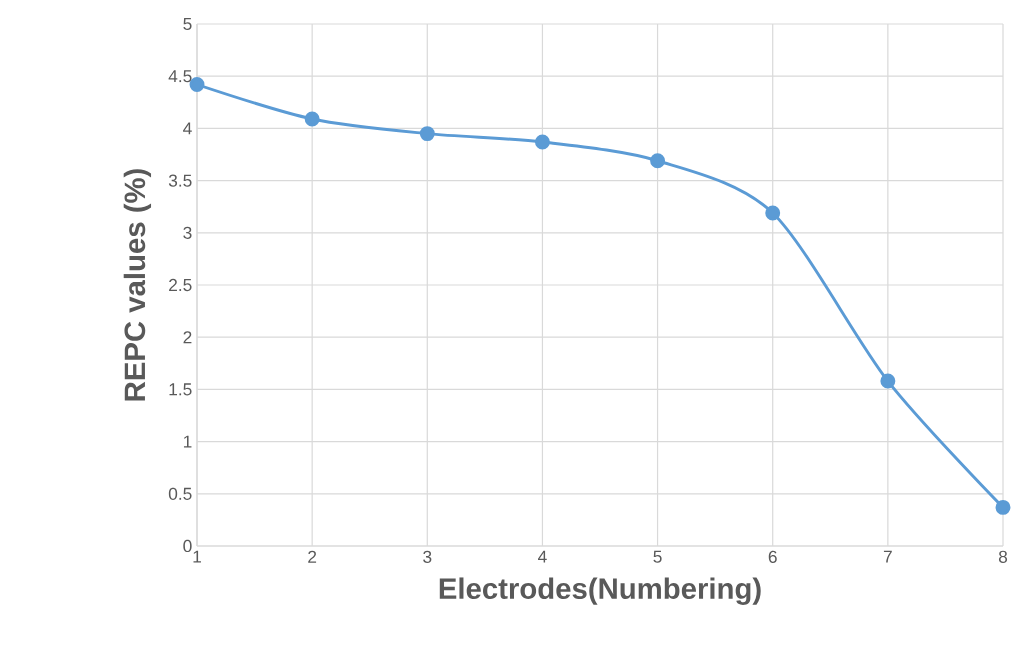 The image size is (1025, 659). Describe the element at coordinates (187, 546) in the screenshot. I see `y-tick-label: 0` at that location.